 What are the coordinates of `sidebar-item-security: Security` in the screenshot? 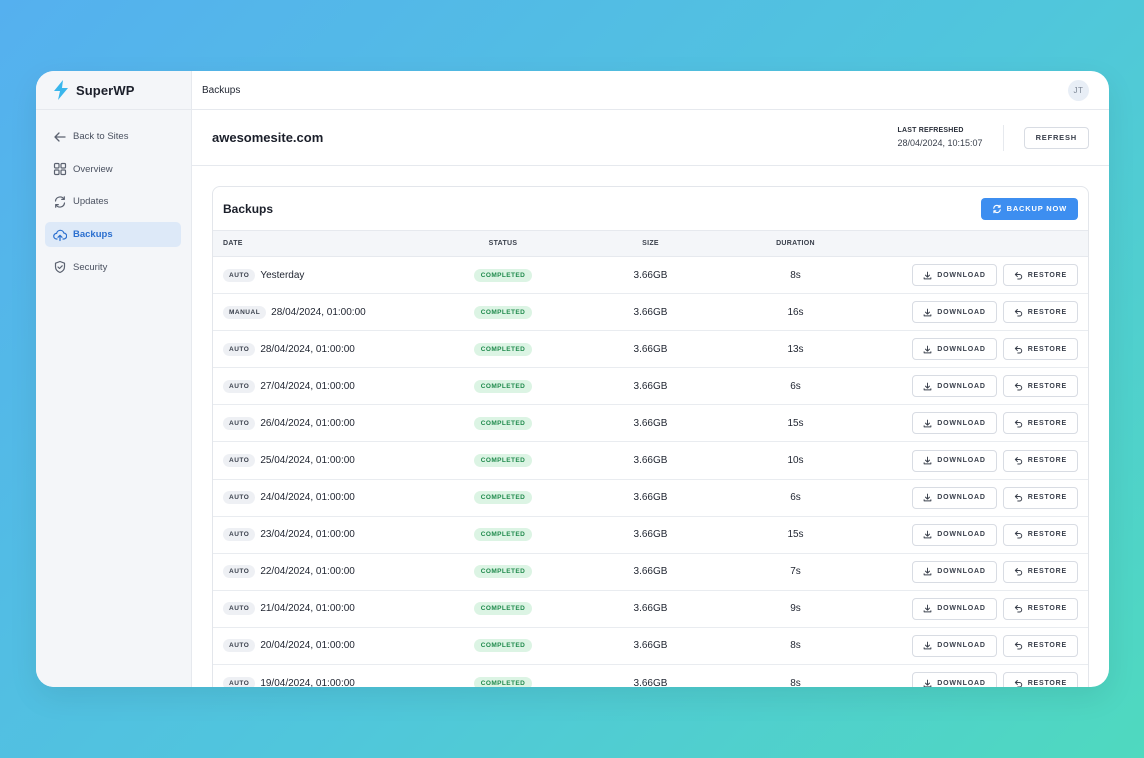 It's located at (113, 267).